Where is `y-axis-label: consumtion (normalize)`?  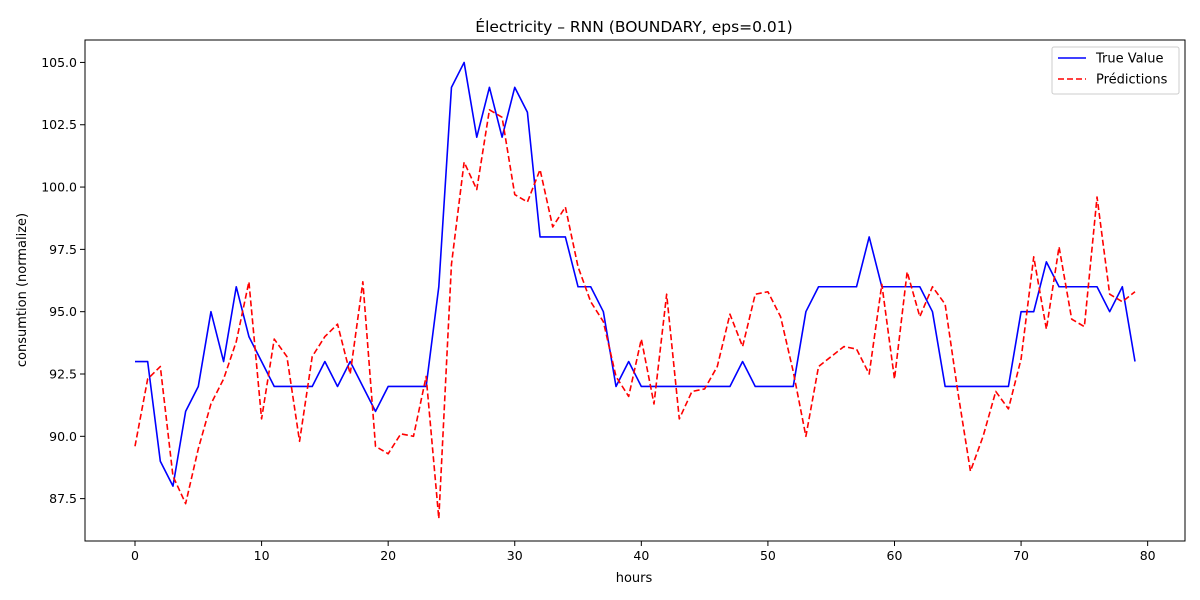 y-axis-label: consumtion (normalize) is located at coordinates (22, 290).